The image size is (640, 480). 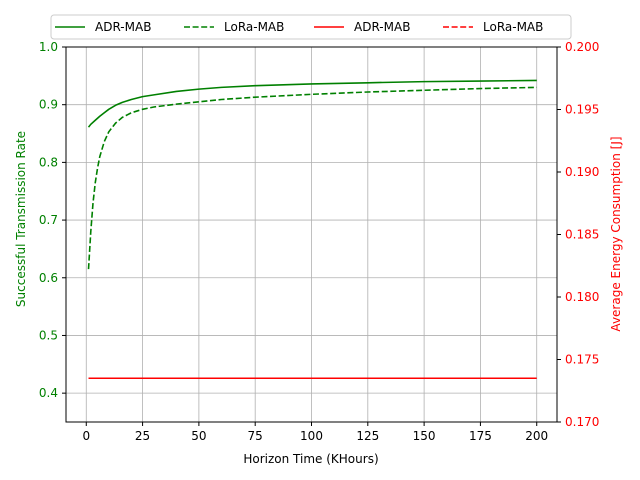 I want to click on x-tick-label-4: 100, so click(x=311, y=436).